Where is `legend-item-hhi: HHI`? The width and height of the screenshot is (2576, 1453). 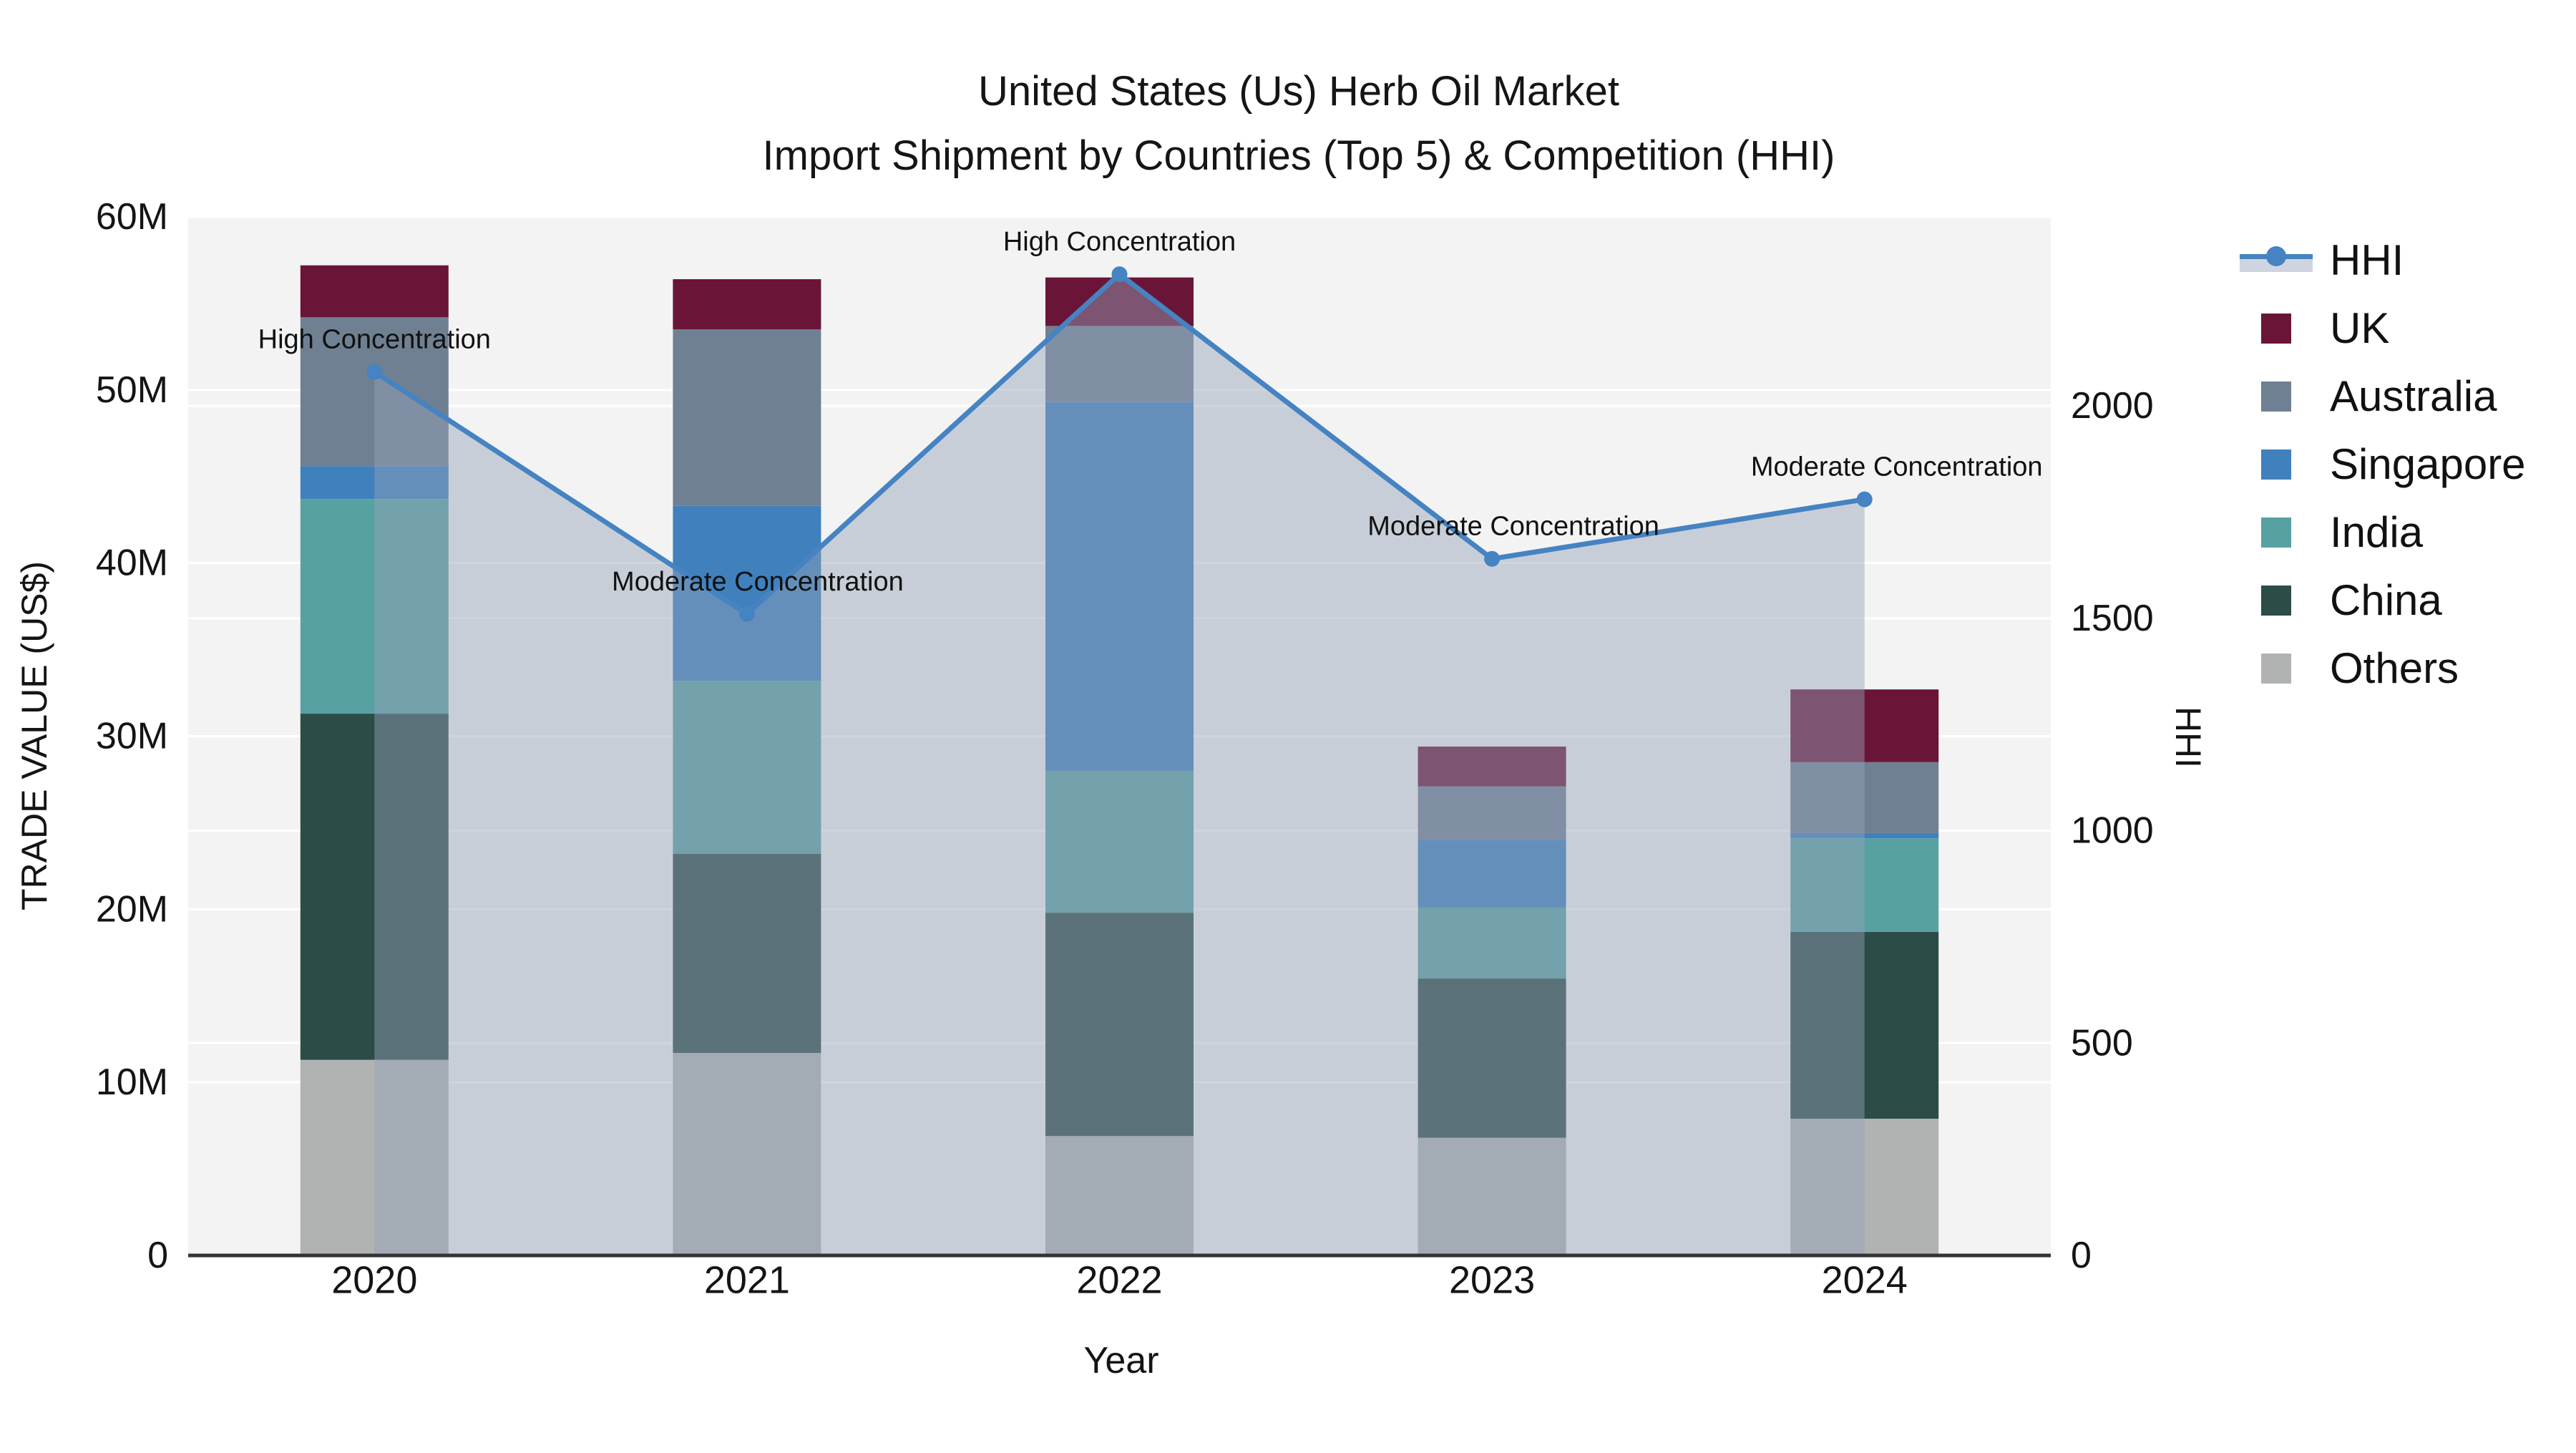
legend-item-hhi: HHI is located at coordinates (2383, 260).